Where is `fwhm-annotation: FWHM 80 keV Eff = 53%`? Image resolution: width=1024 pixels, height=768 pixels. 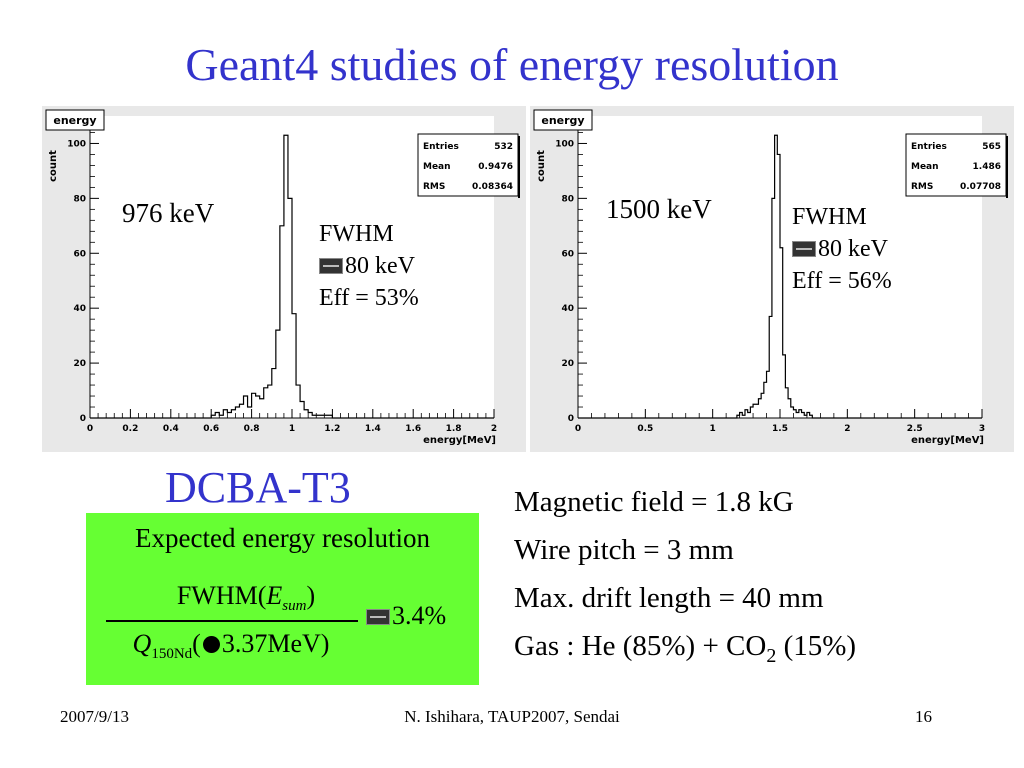 fwhm-annotation: FWHM 80 keV Eff = 53% is located at coordinates (369, 266).